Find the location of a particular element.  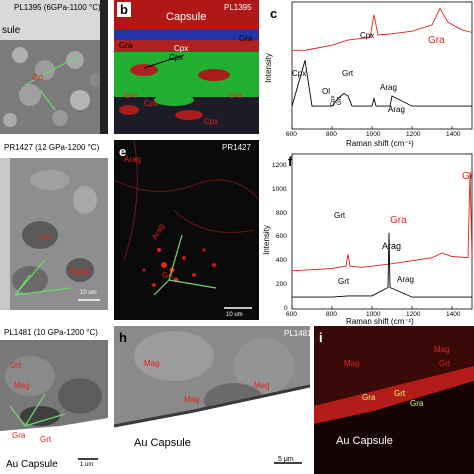

panel-f-frame is located at coordinates (382, 231).